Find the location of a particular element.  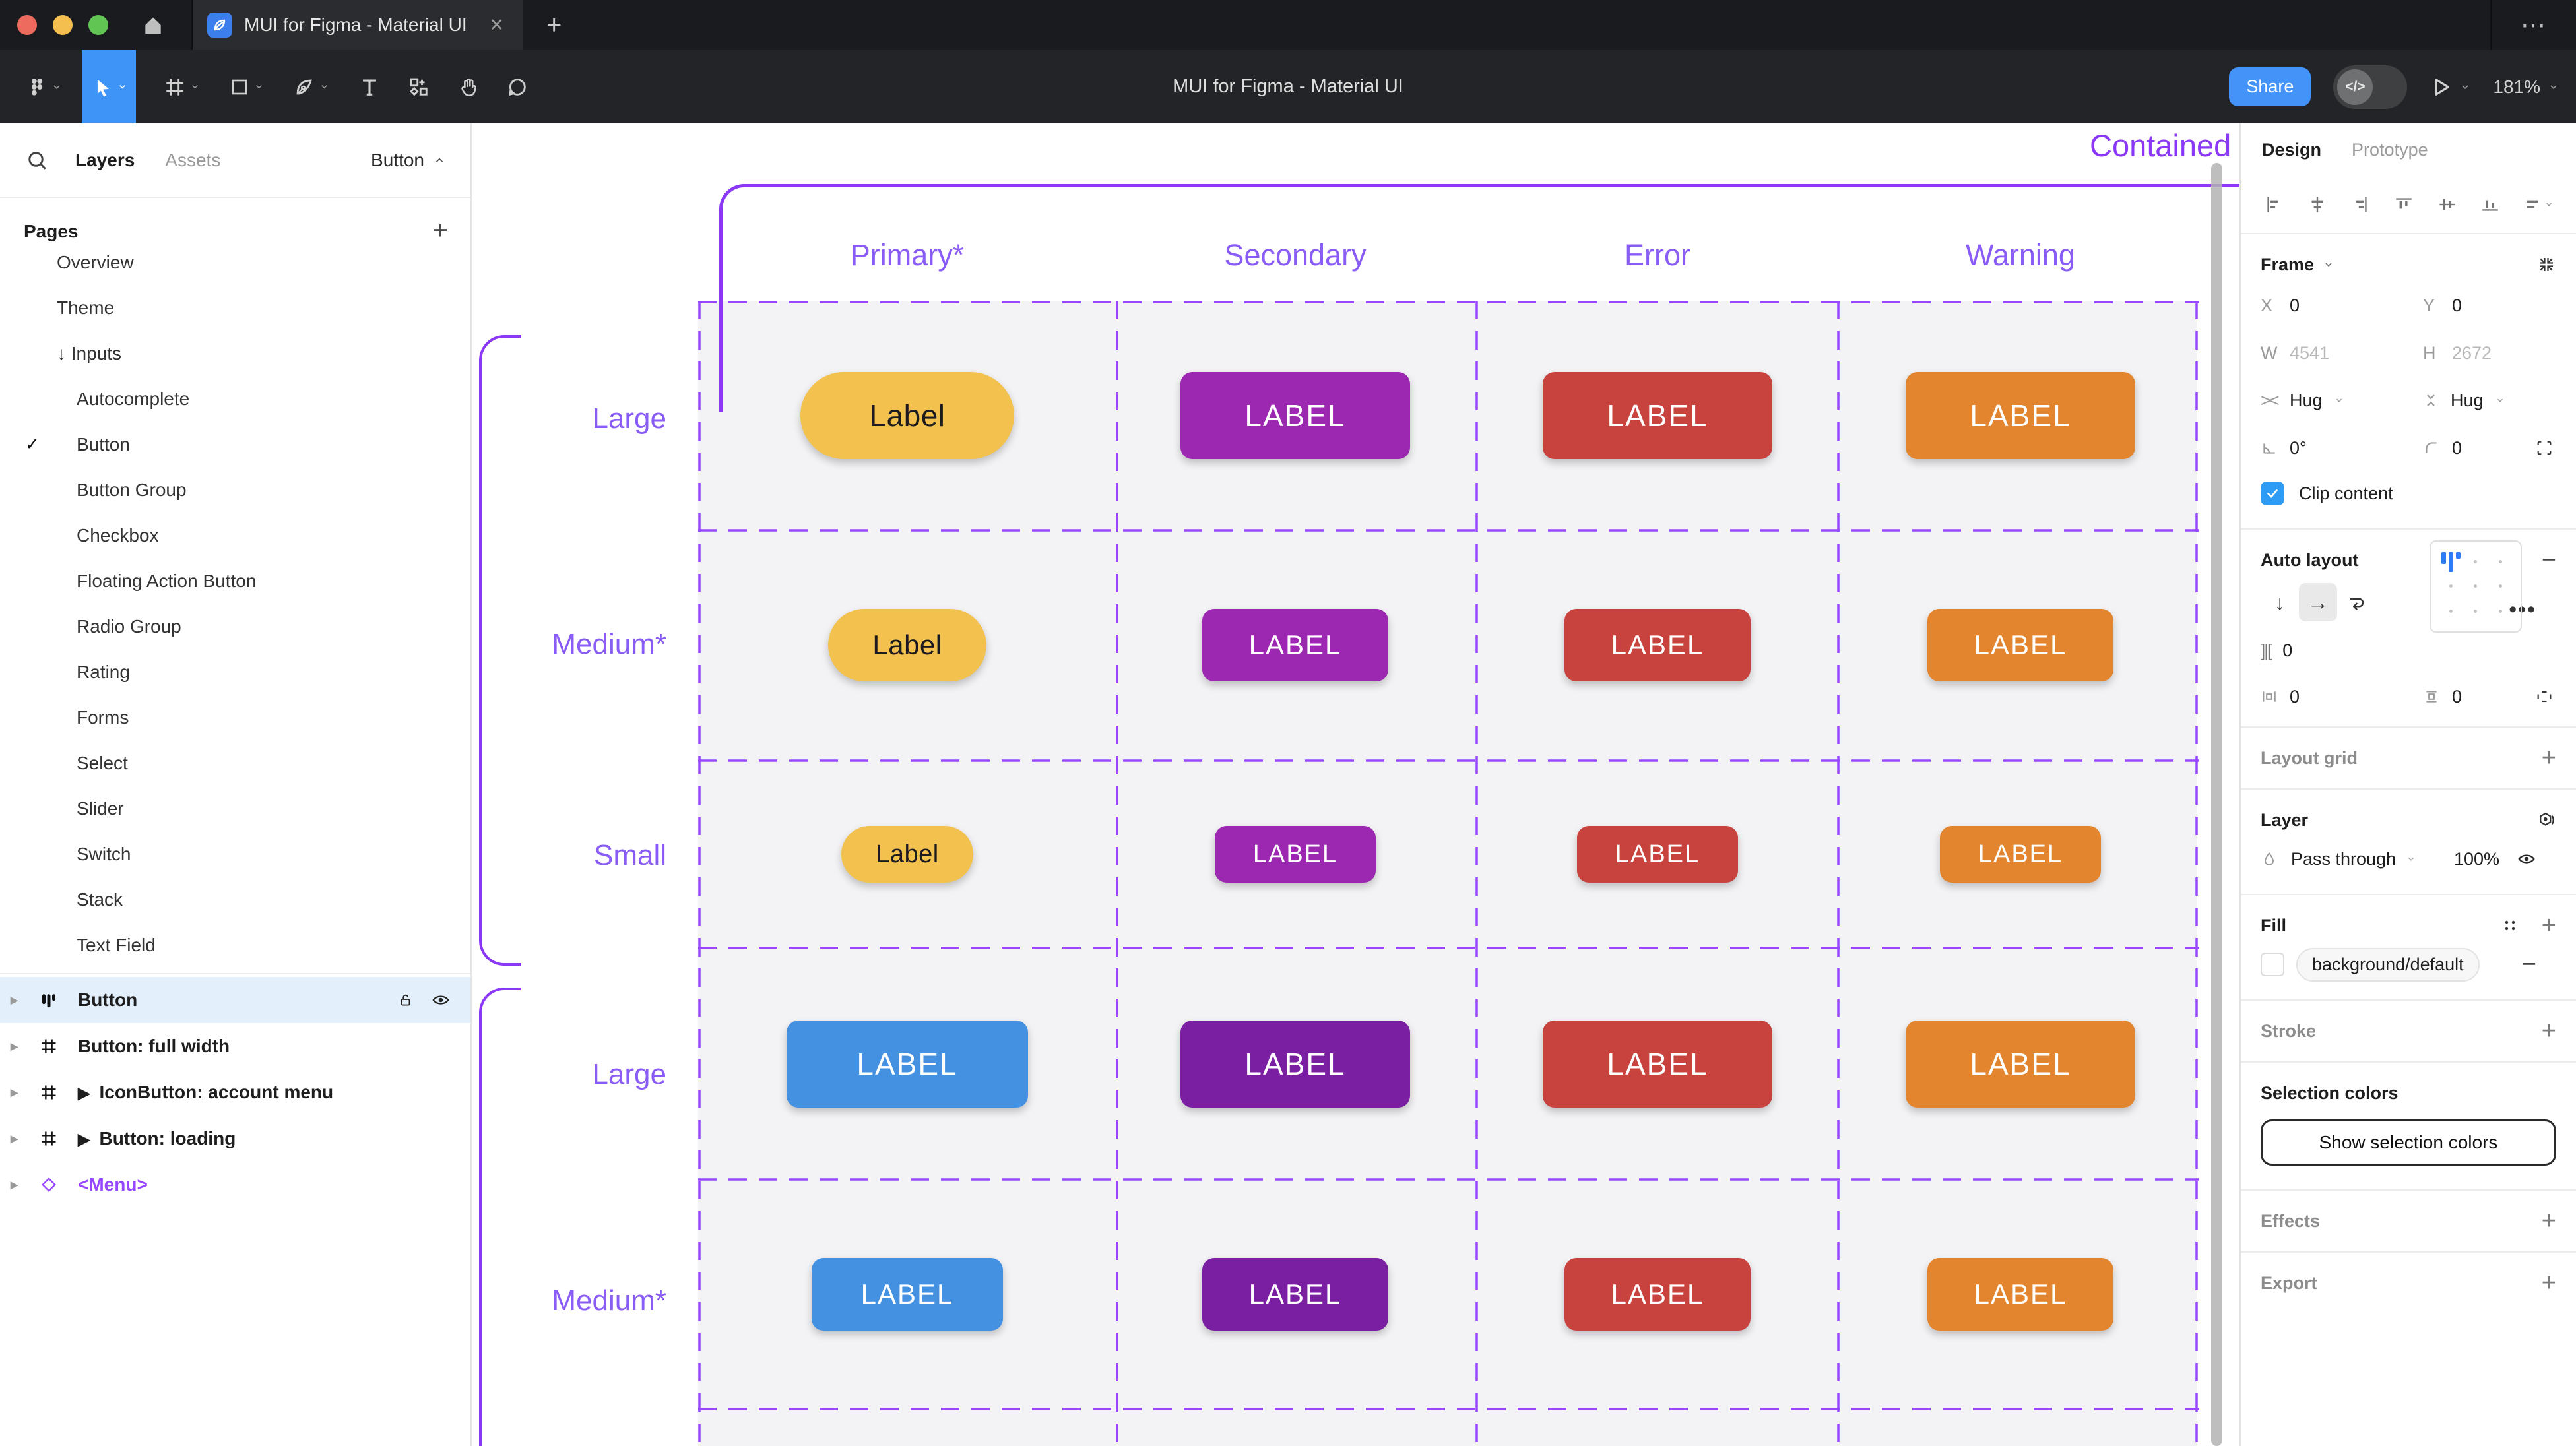

remove-fill-button: − is located at coordinates (2528, 964).